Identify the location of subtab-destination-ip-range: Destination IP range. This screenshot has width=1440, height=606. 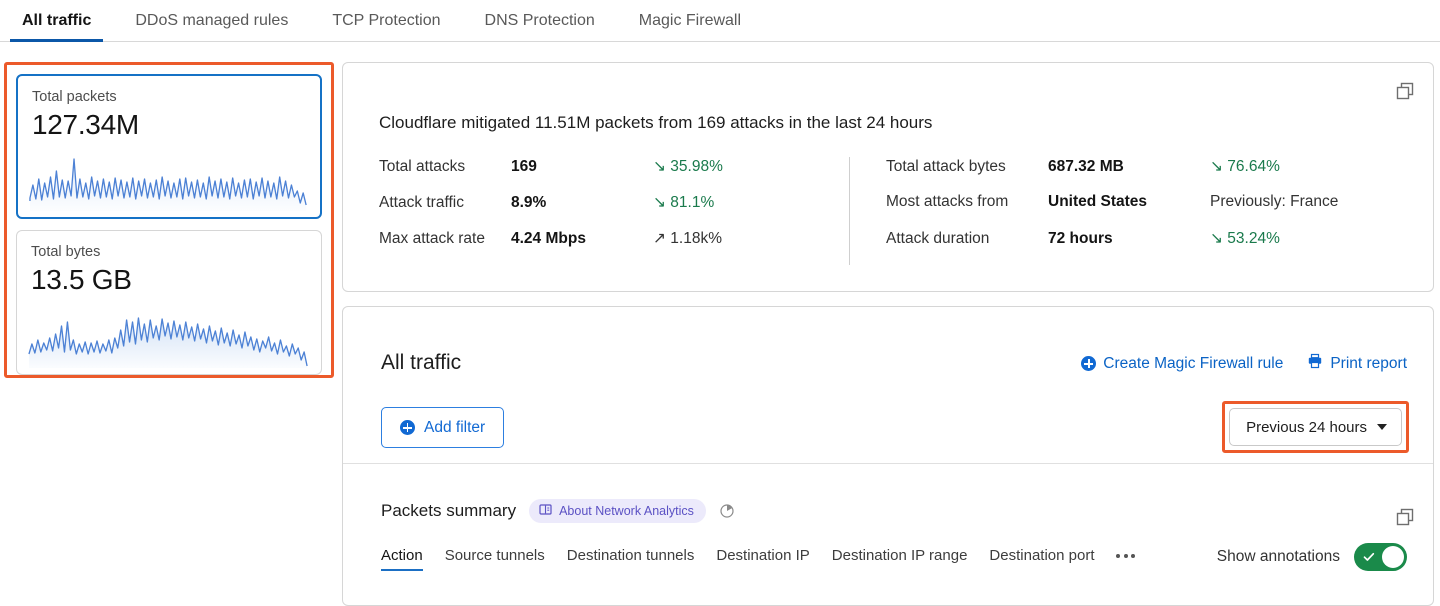
(900, 559).